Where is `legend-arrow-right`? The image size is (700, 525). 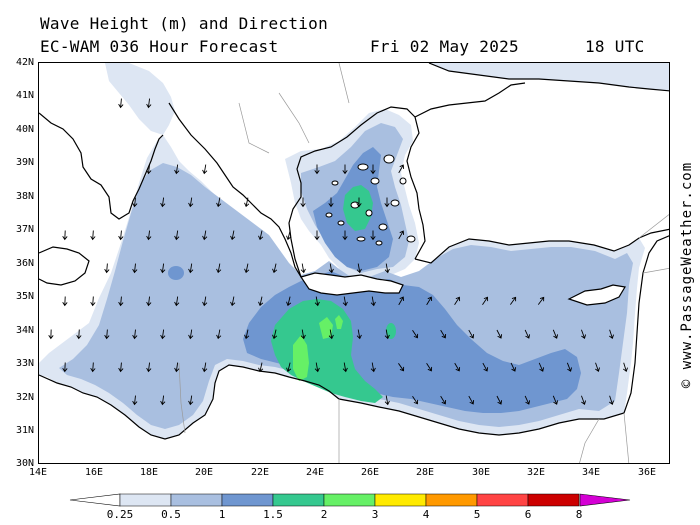 legend-arrow-right is located at coordinates (605, 500).